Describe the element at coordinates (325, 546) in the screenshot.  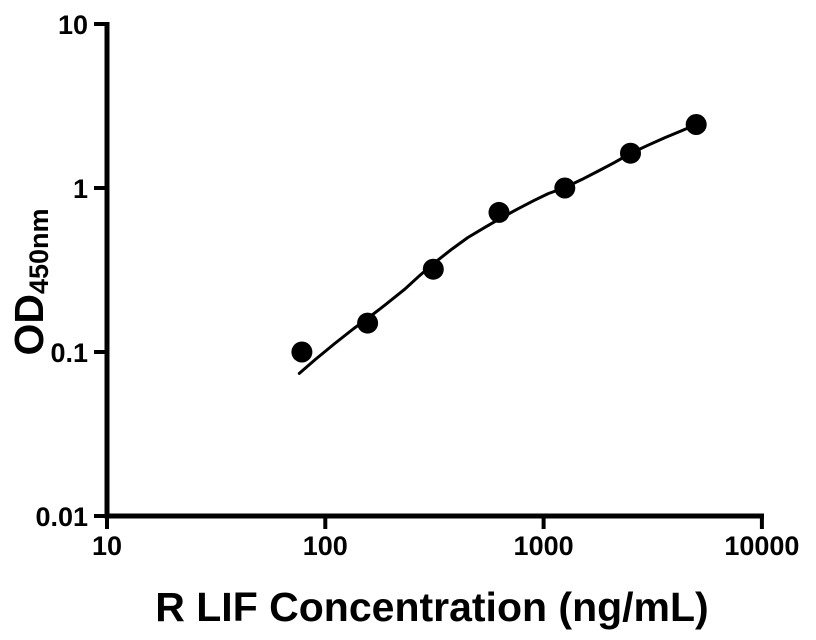
I see `x-tick-label: 100` at that location.